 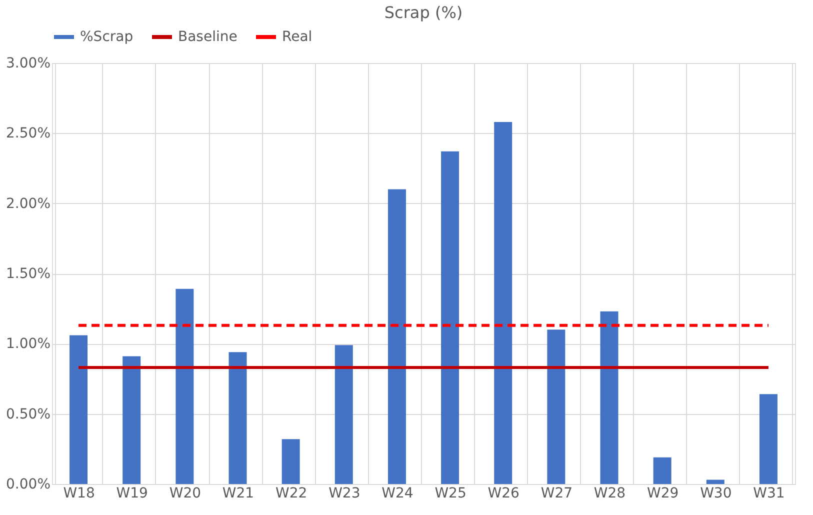 I want to click on x-tick-label: W28, so click(x=610, y=494).